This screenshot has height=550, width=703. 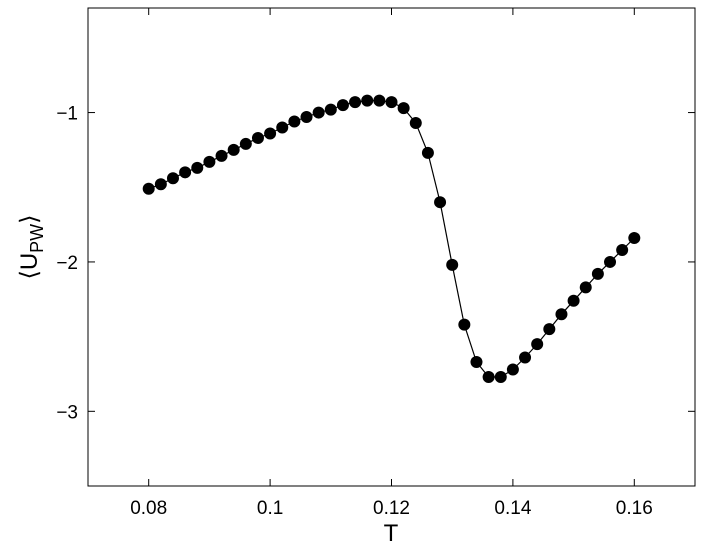 I want to click on x-tick-label: 0.16, so click(x=634, y=508).